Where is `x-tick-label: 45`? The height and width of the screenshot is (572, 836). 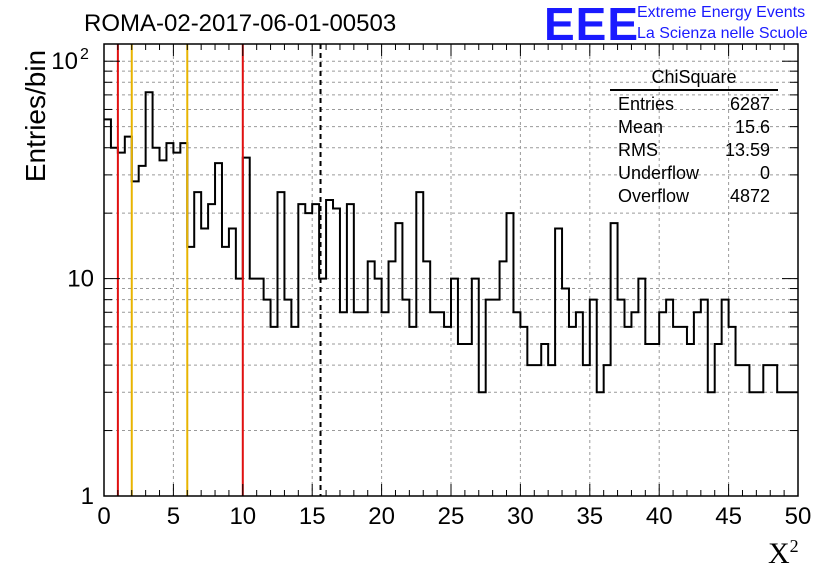
x-tick-label: 45 is located at coordinates (728, 516).